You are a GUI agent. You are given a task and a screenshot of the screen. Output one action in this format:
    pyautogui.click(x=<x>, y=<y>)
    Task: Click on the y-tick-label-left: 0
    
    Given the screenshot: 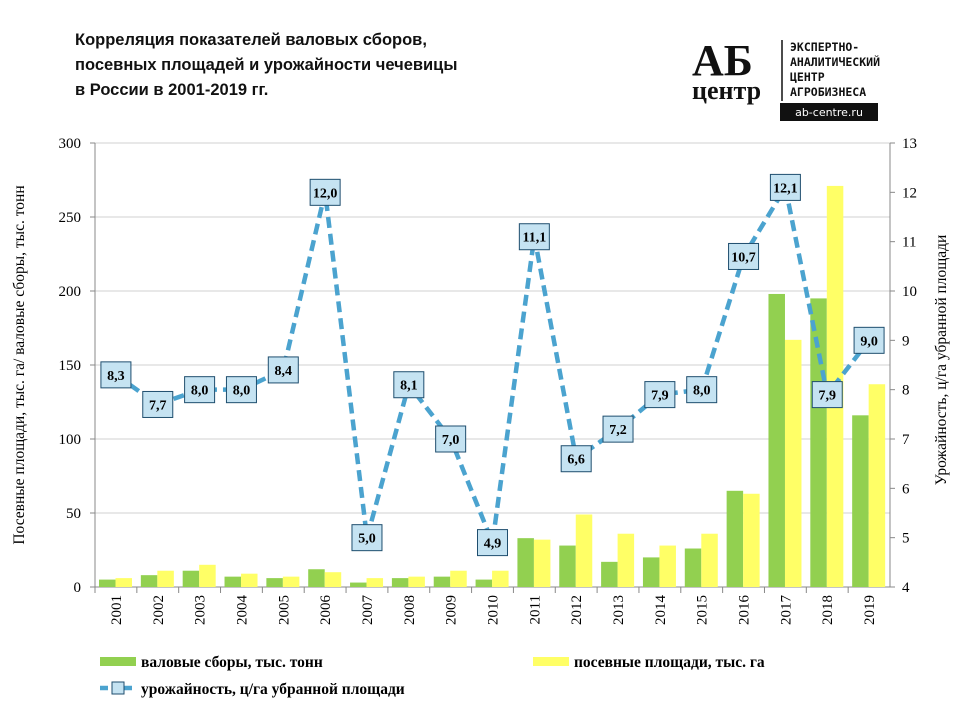 What is the action you would take?
    pyautogui.click(x=78, y=588)
    